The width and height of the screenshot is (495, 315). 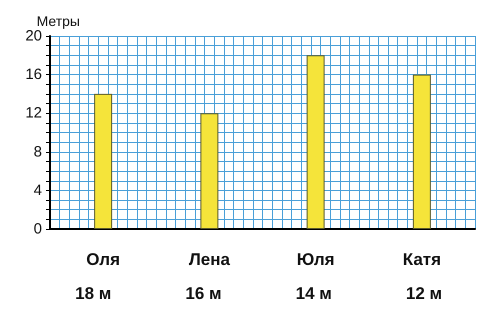 I want to click on y-tick-label: 4, so click(x=38, y=190).